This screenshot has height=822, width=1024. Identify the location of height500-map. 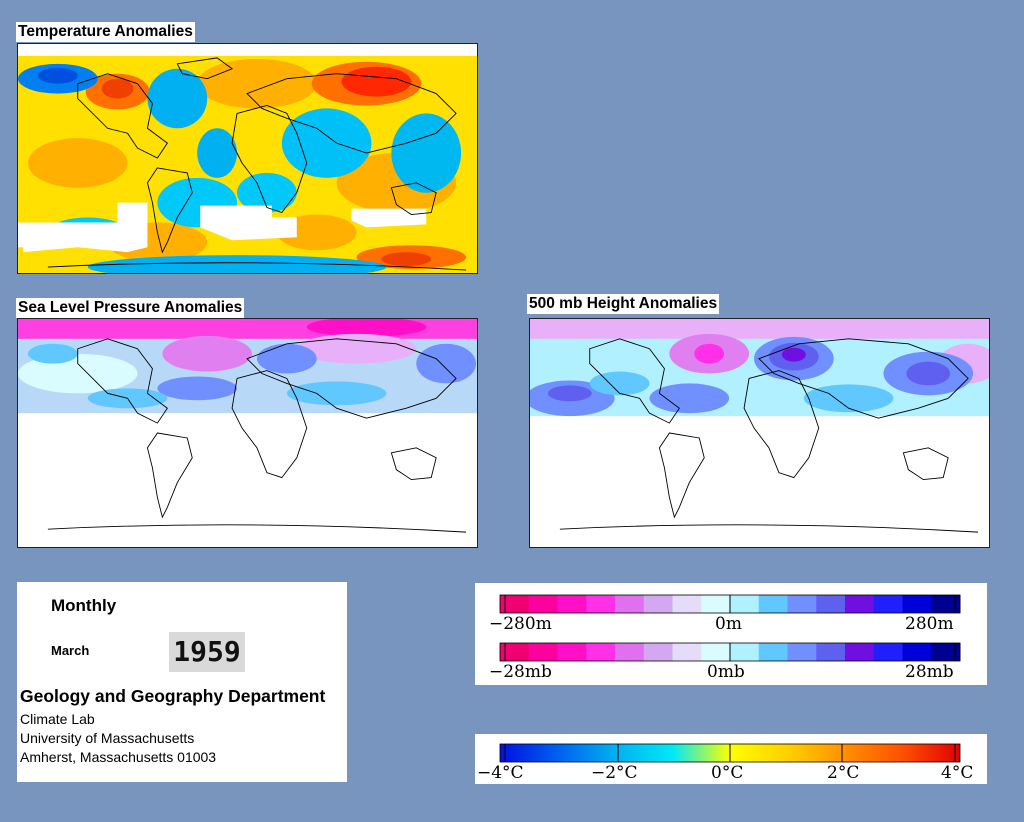
(759, 433).